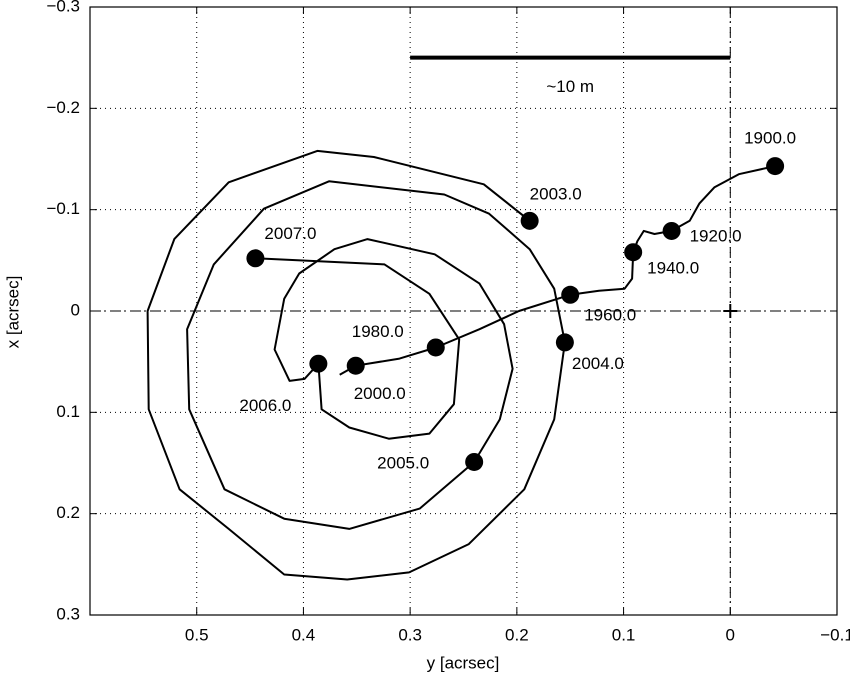 This screenshot has width=850, height=684. Describe the element at coordinates (730, 634) in the screenshot. I see `x-tick-label: 0` at that location.